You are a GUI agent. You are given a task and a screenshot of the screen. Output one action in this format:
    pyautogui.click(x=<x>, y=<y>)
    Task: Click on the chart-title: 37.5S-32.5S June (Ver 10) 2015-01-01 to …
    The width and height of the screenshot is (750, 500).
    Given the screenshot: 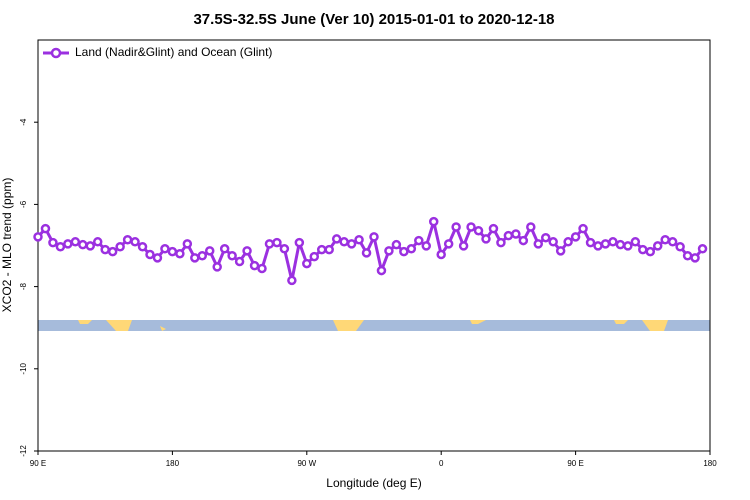 What is the action you would take?
    pyautogui.click(x=373, y=19)
    